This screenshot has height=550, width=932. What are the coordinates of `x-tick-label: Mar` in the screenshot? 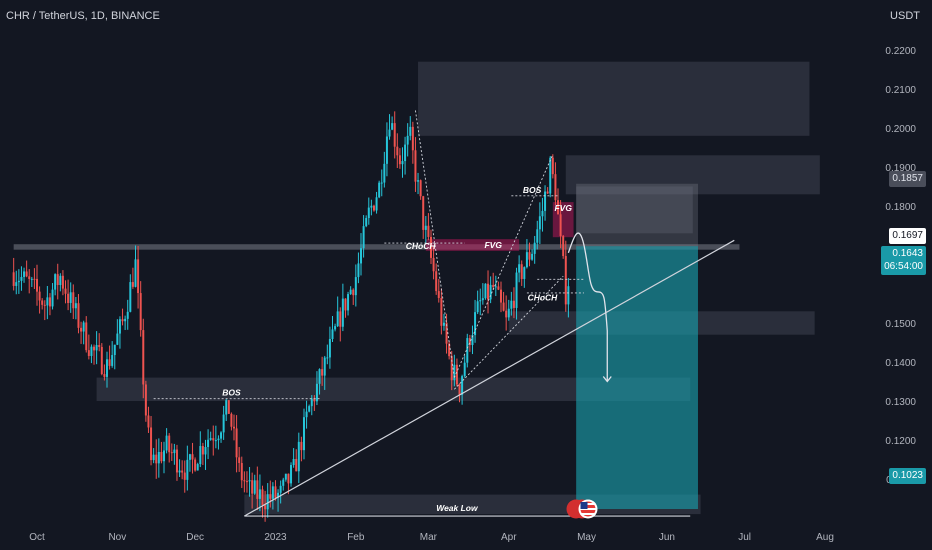 It's located at (429, 537).